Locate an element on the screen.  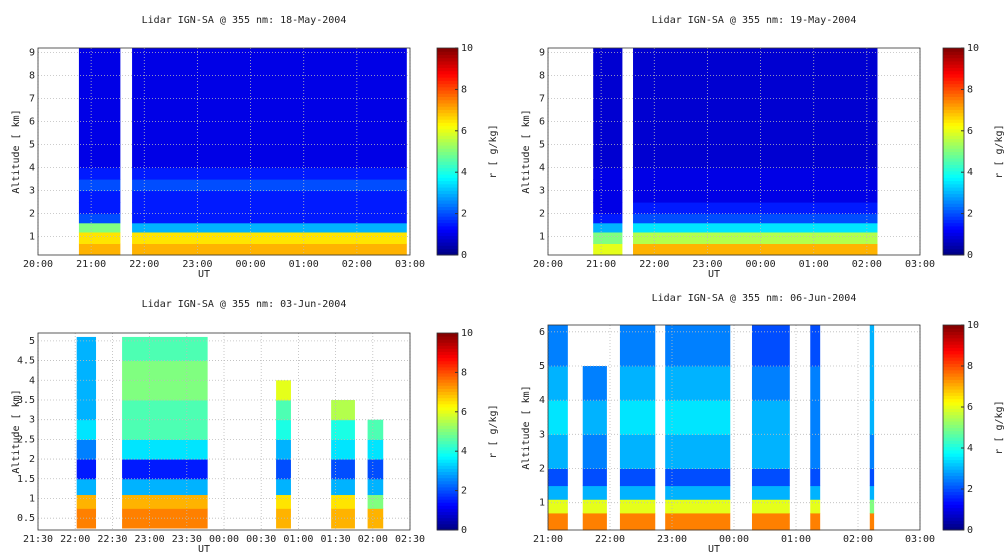
x-tick-label: 22:00 is located at coordinates (75, 539).